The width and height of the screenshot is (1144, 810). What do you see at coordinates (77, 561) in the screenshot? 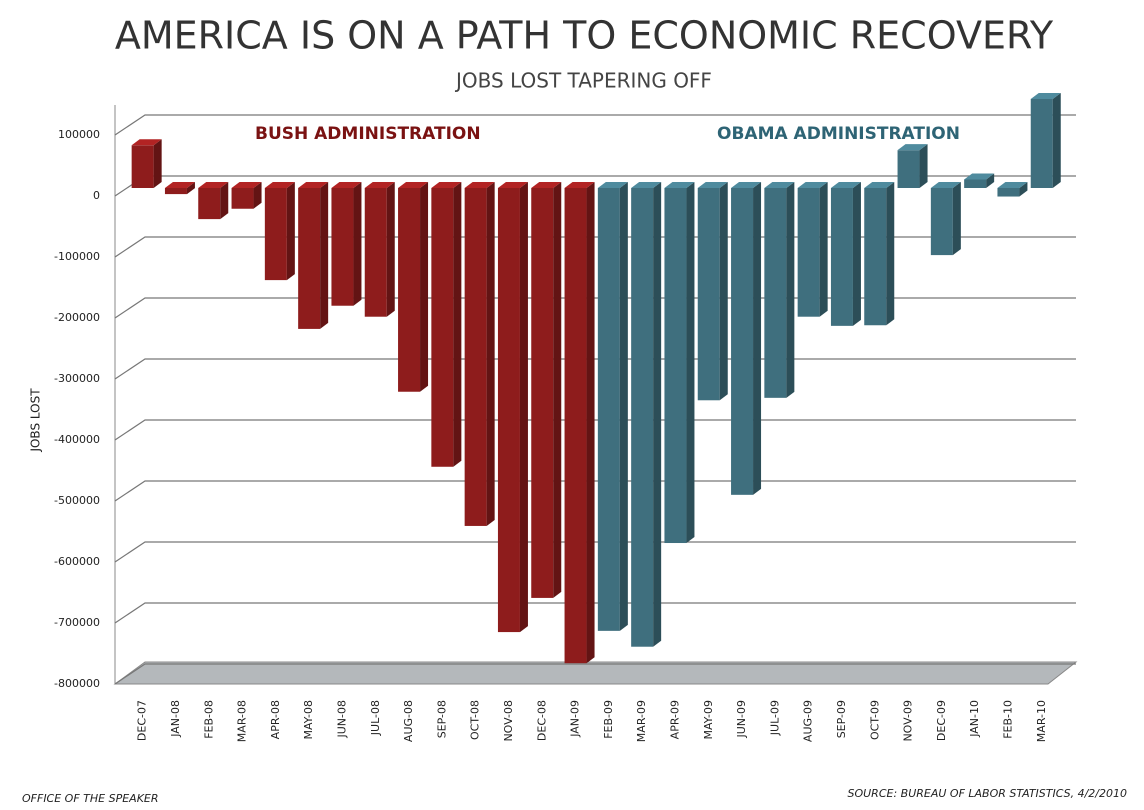
I see `y-tick-label: -600000` at bounding box center [77, 561].